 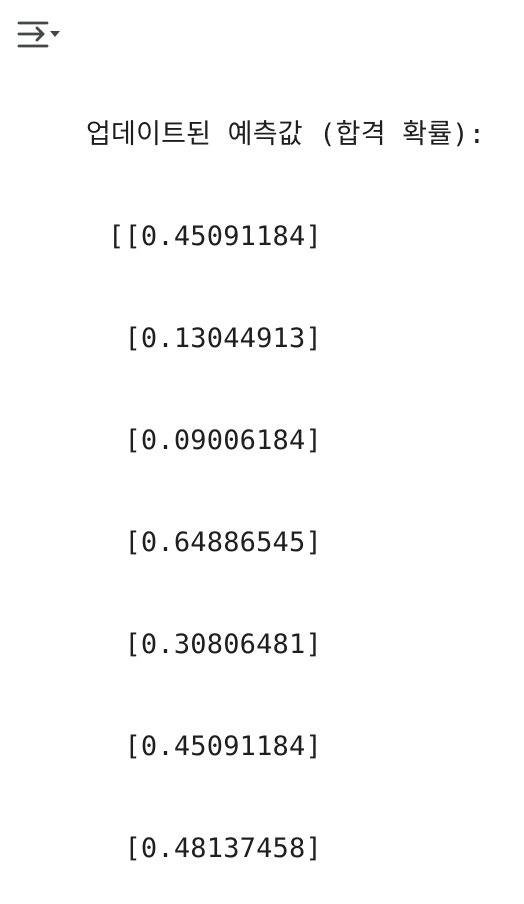 I want to click on output-heading: 업데이트된 예측값 (합격 확률):, so click(x=286, y=134).